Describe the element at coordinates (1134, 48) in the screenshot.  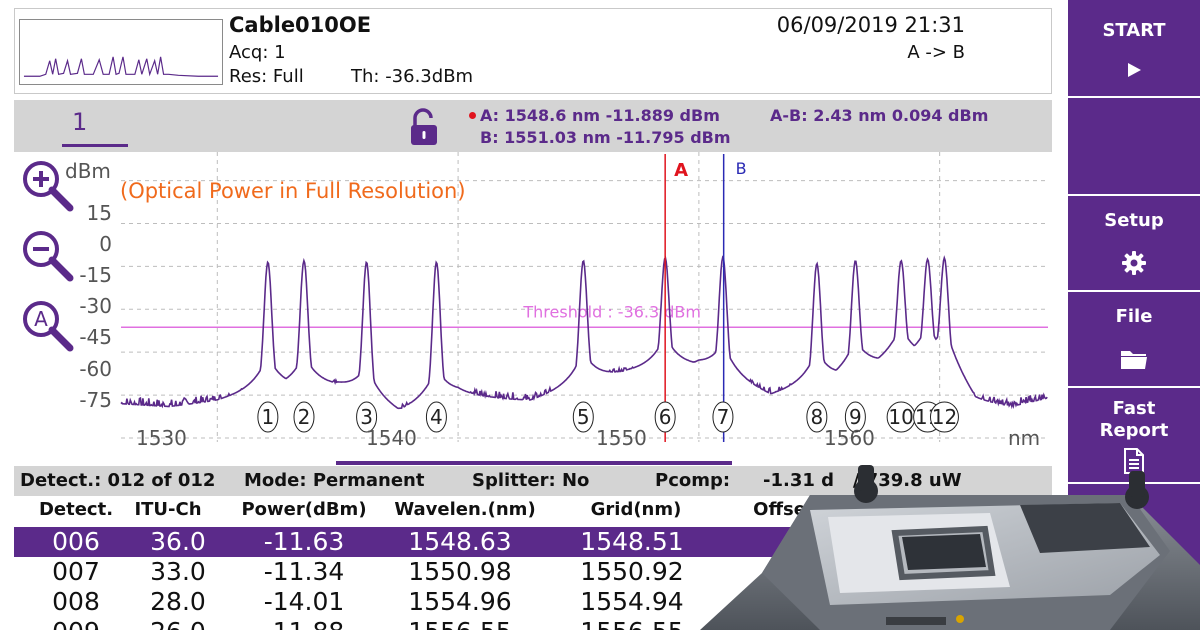
I see `start-button: START` at that location.